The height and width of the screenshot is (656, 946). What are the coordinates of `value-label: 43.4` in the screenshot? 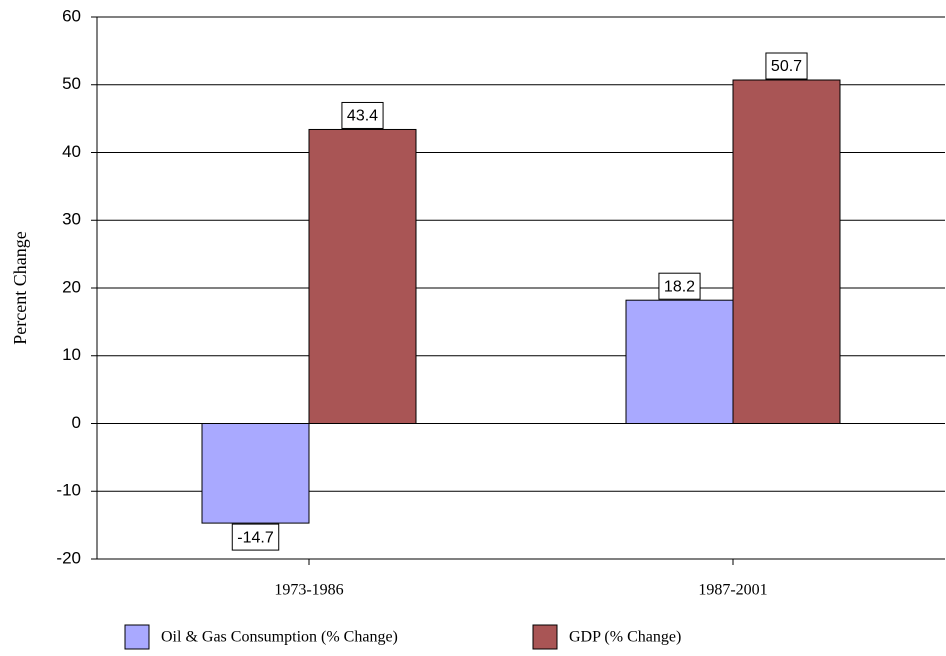 It's located at (362, 116).